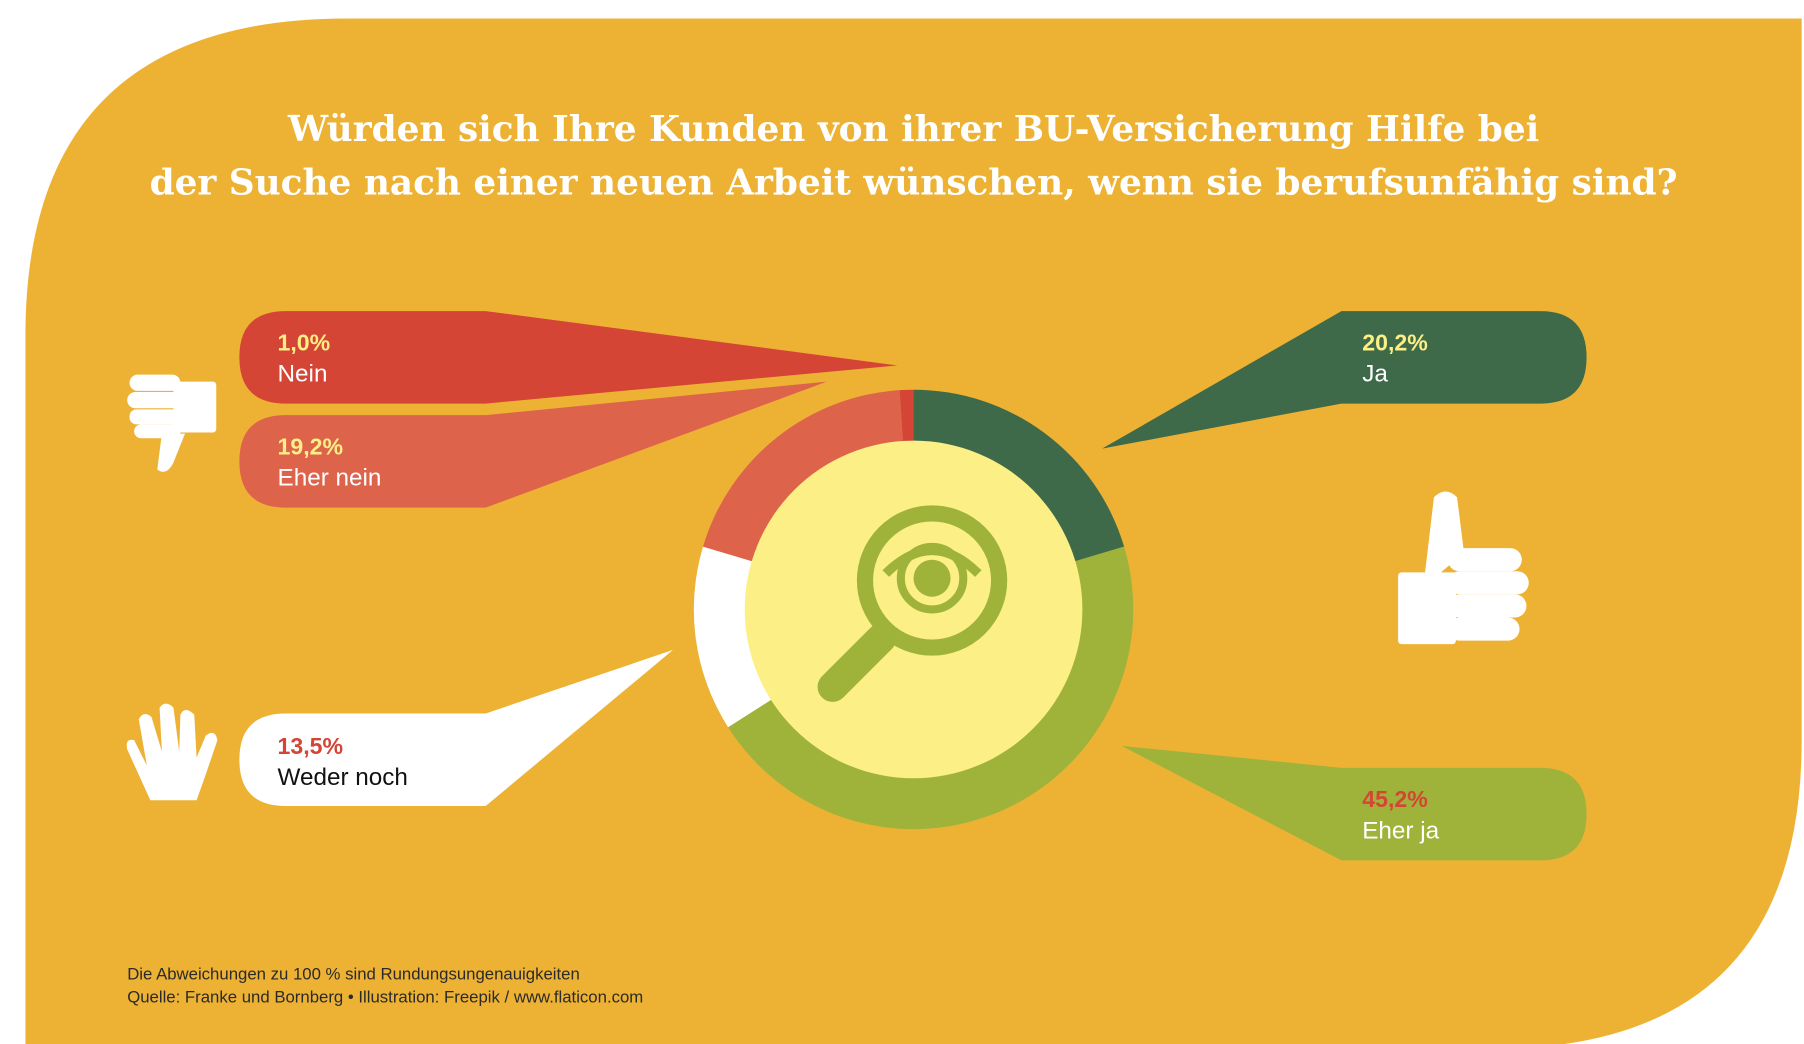 This screenshot has height=1044, width=1804. Describe the element at coordinates (1395, 799) in the screenshot. I see `value-label-eher-ja: 45,2%` at that location.